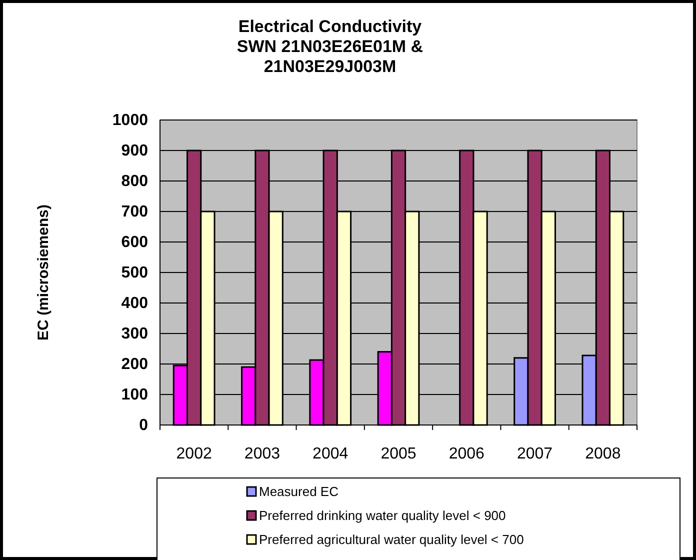 The image size is (696, 560). Describe the element at coordinates (382, 515) in the screenshot. I see `legend-label: Preferred drinking water quality level < 900` at that location.